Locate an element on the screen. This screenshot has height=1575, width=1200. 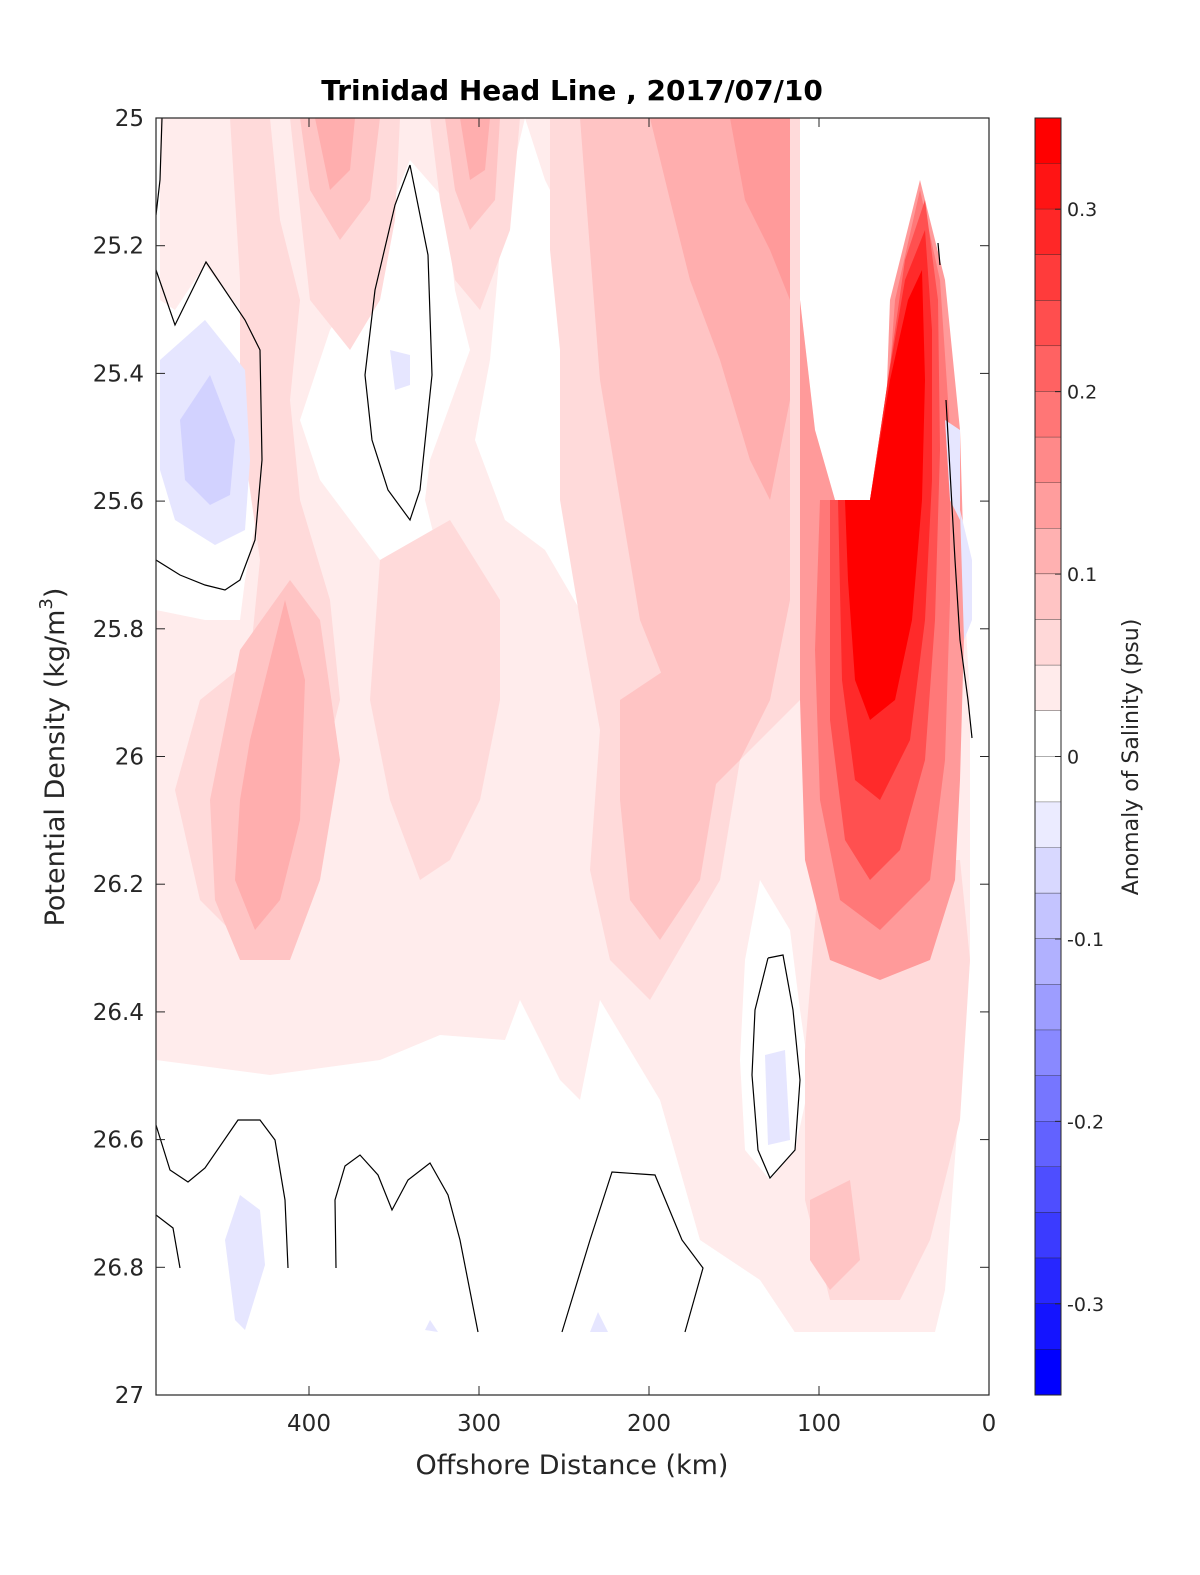
colorbar-tick-label: -0.2 is located at coordinates (1085, 1122).